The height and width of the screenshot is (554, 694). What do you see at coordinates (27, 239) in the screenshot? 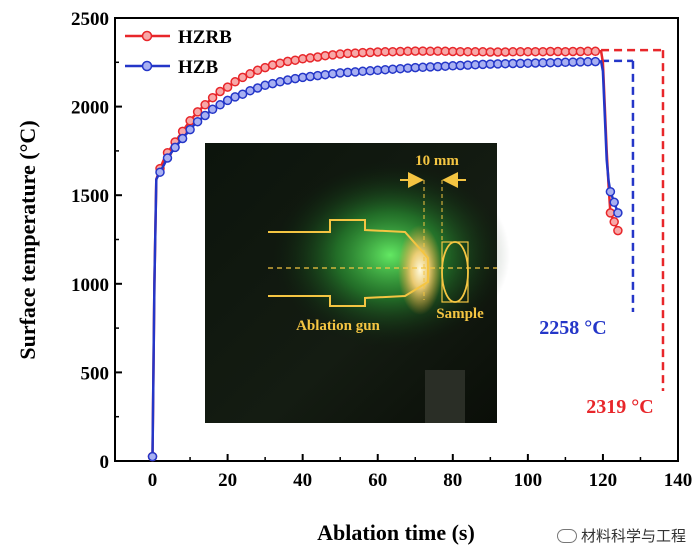
I see `y-axis-title: Surface temperature (°C)` at bounding box center [27, 239].